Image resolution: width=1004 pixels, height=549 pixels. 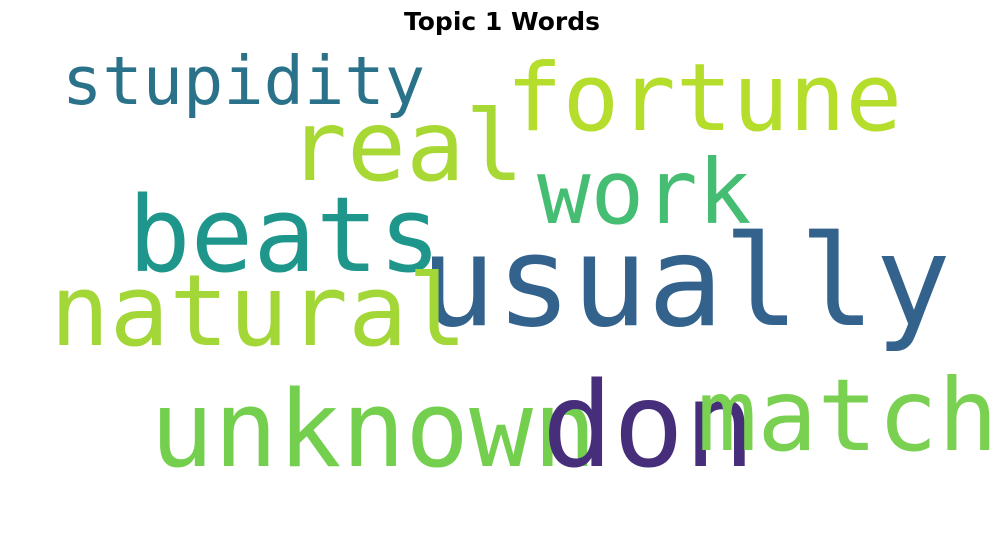 What do you see at coordinates (406, 147) in the screenshot?
I see `word-real: real` at bounding box center [406, 147].